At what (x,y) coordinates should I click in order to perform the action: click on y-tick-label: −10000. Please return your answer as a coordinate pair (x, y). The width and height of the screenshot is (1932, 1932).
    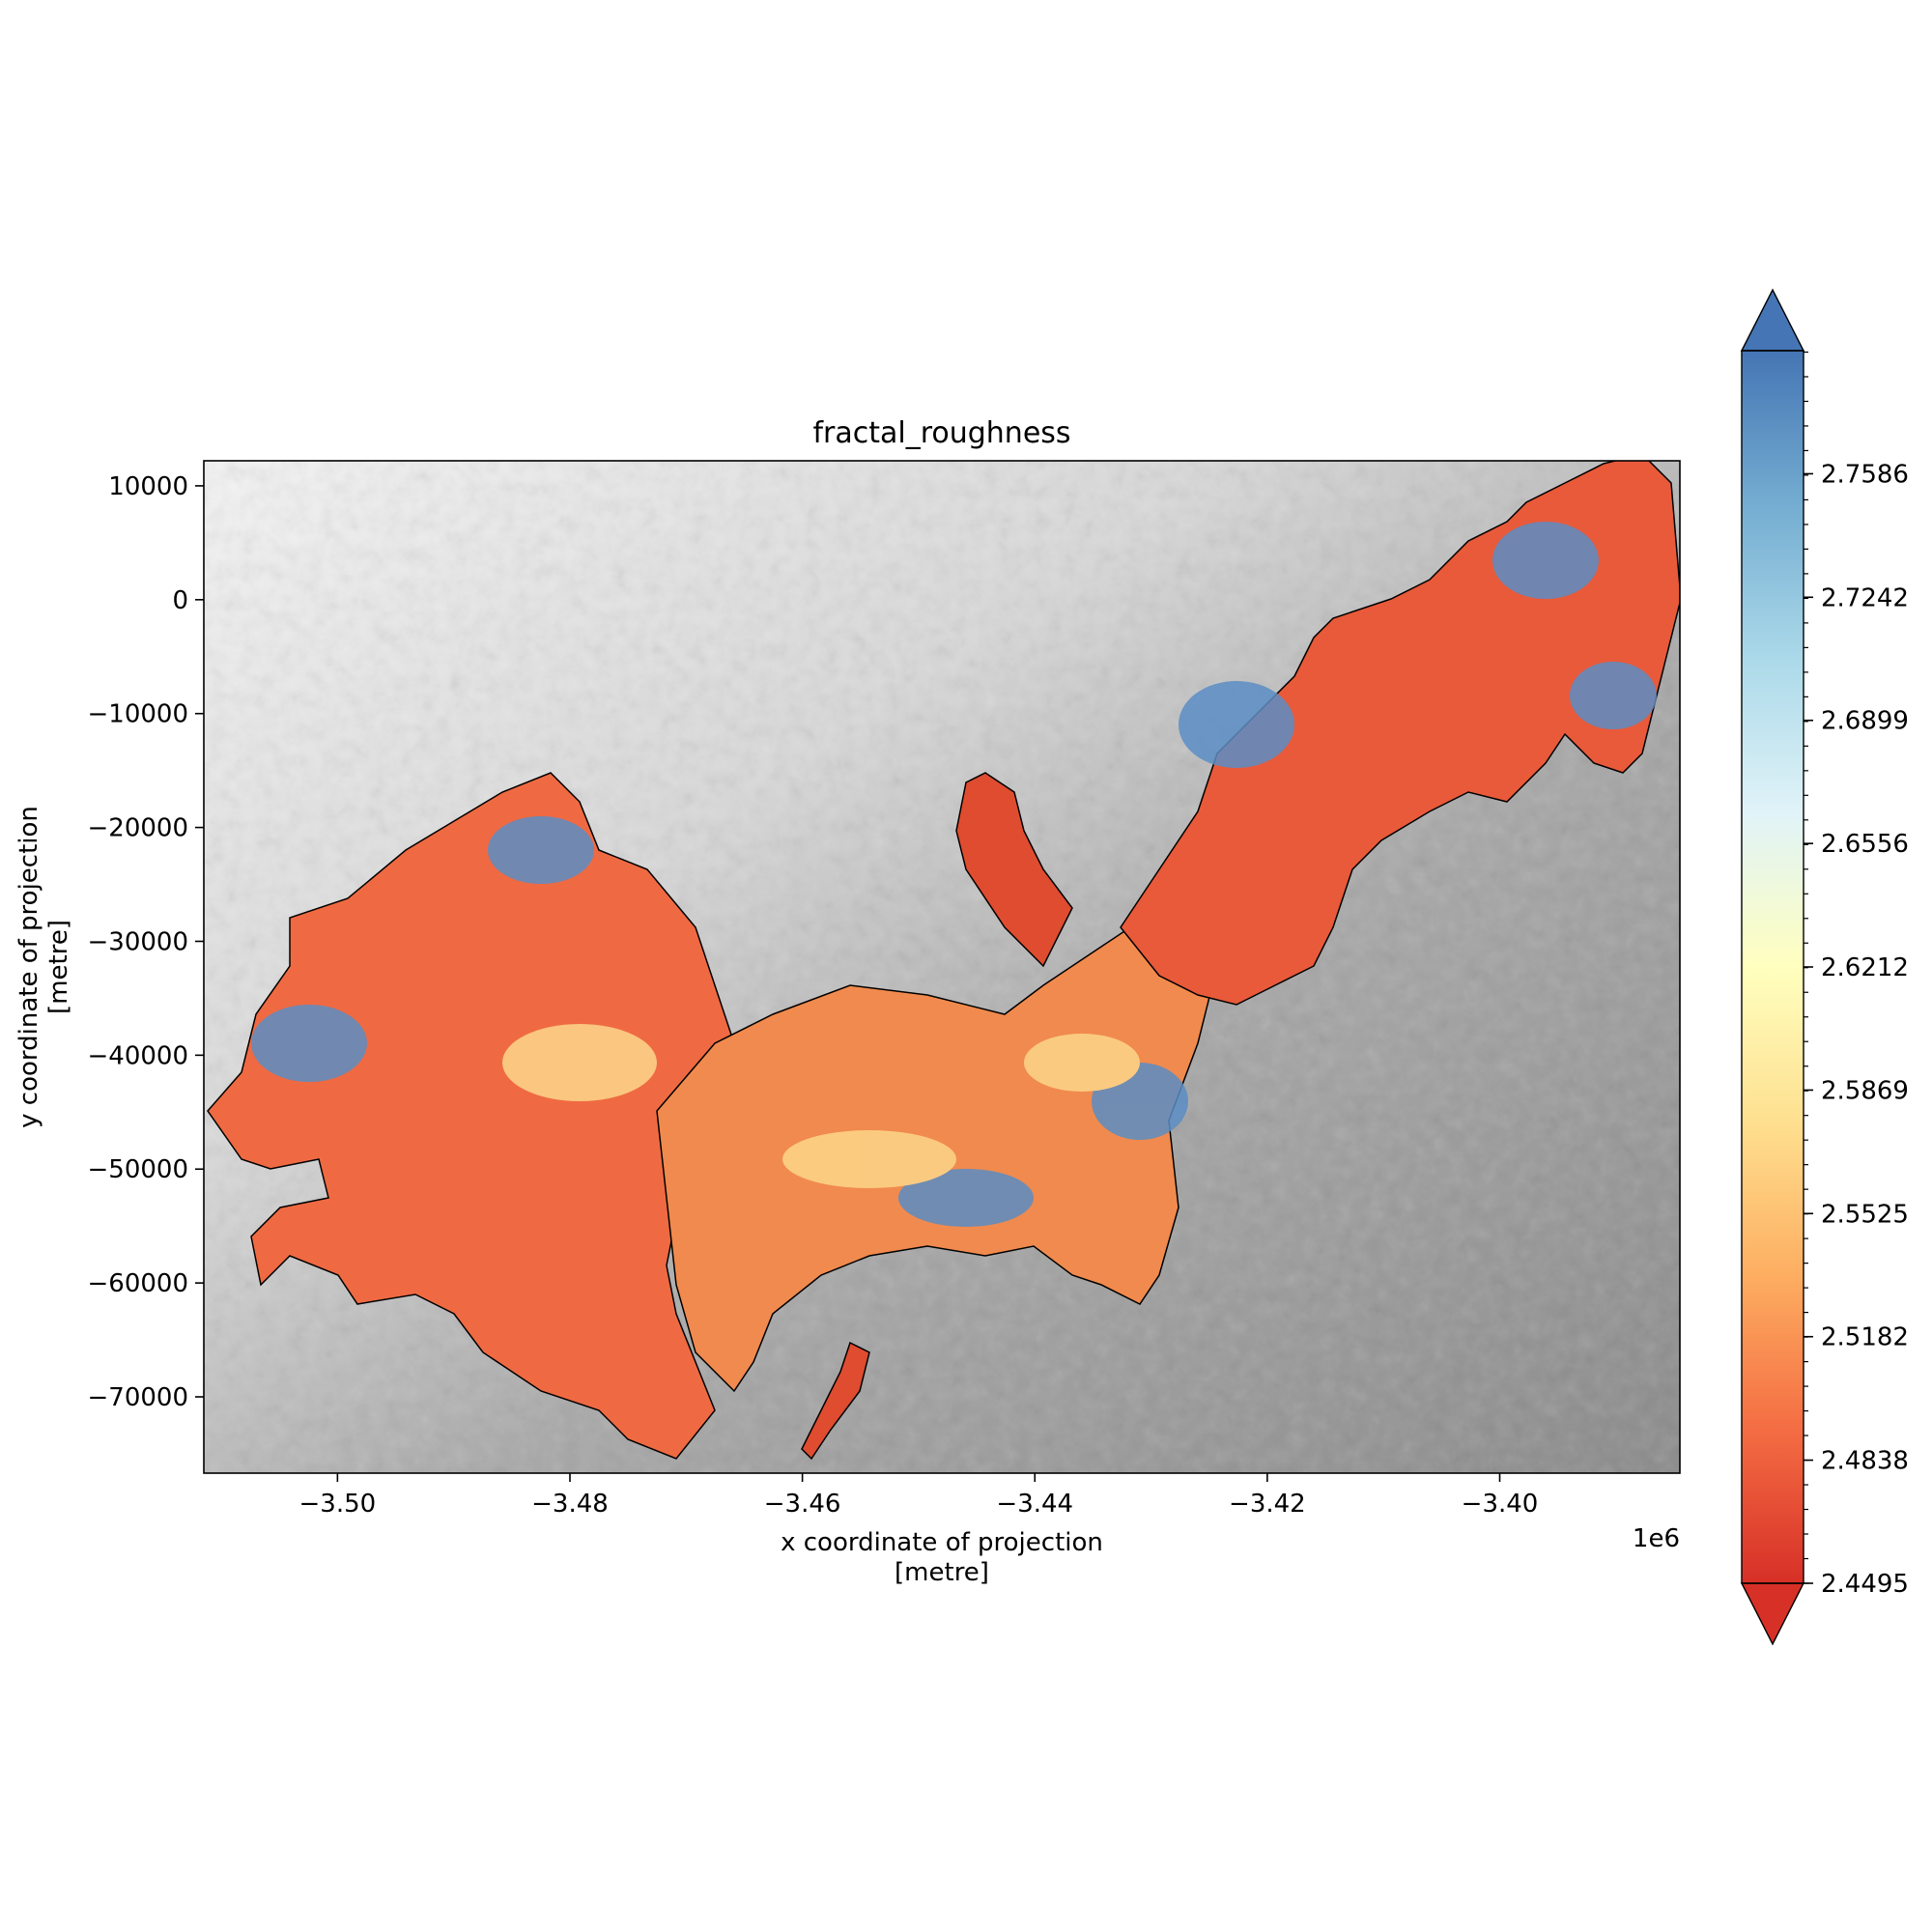
    Looking at the image, I should click on (138, 714).